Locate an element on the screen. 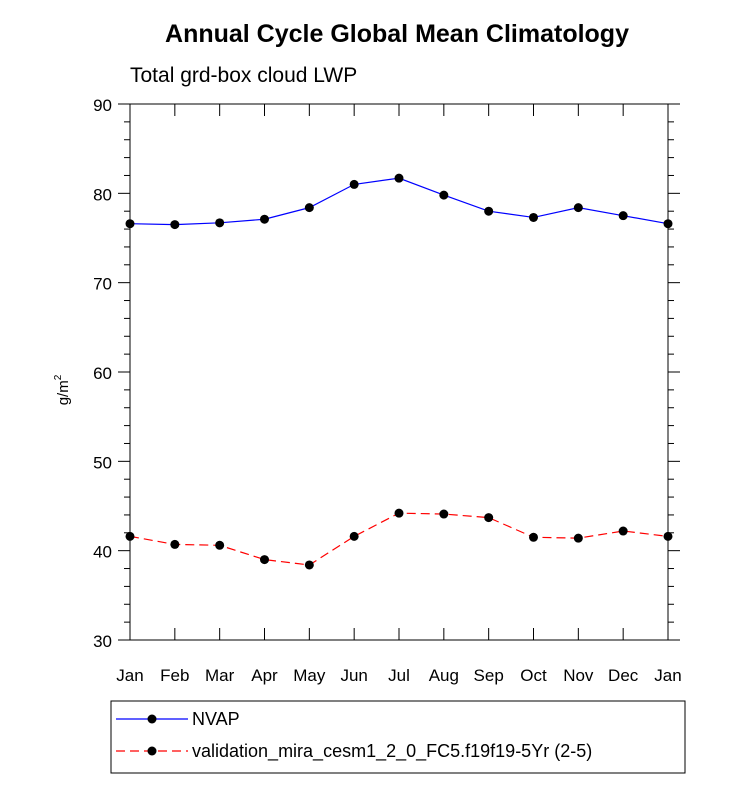  y-axis-label-text: g/m is located at coordinates (63, 392).